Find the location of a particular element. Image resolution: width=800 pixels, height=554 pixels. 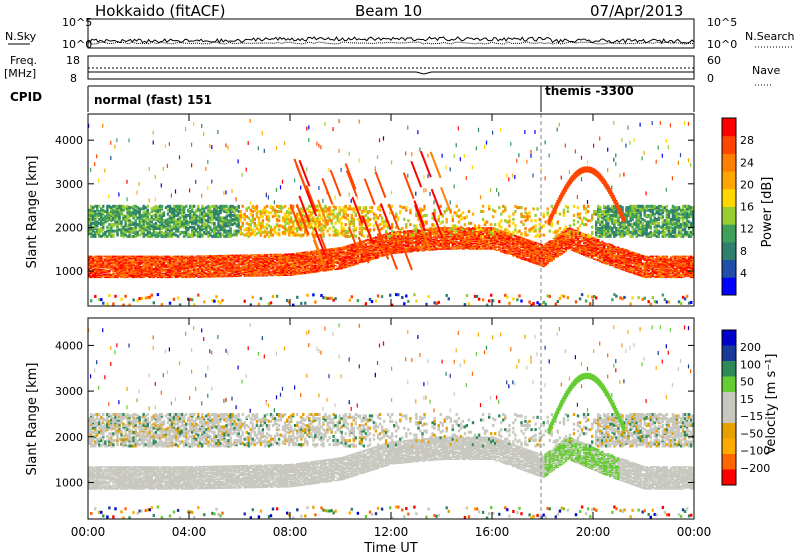

power-colorbar-tick: 28 is located at coordinates (747, 140).